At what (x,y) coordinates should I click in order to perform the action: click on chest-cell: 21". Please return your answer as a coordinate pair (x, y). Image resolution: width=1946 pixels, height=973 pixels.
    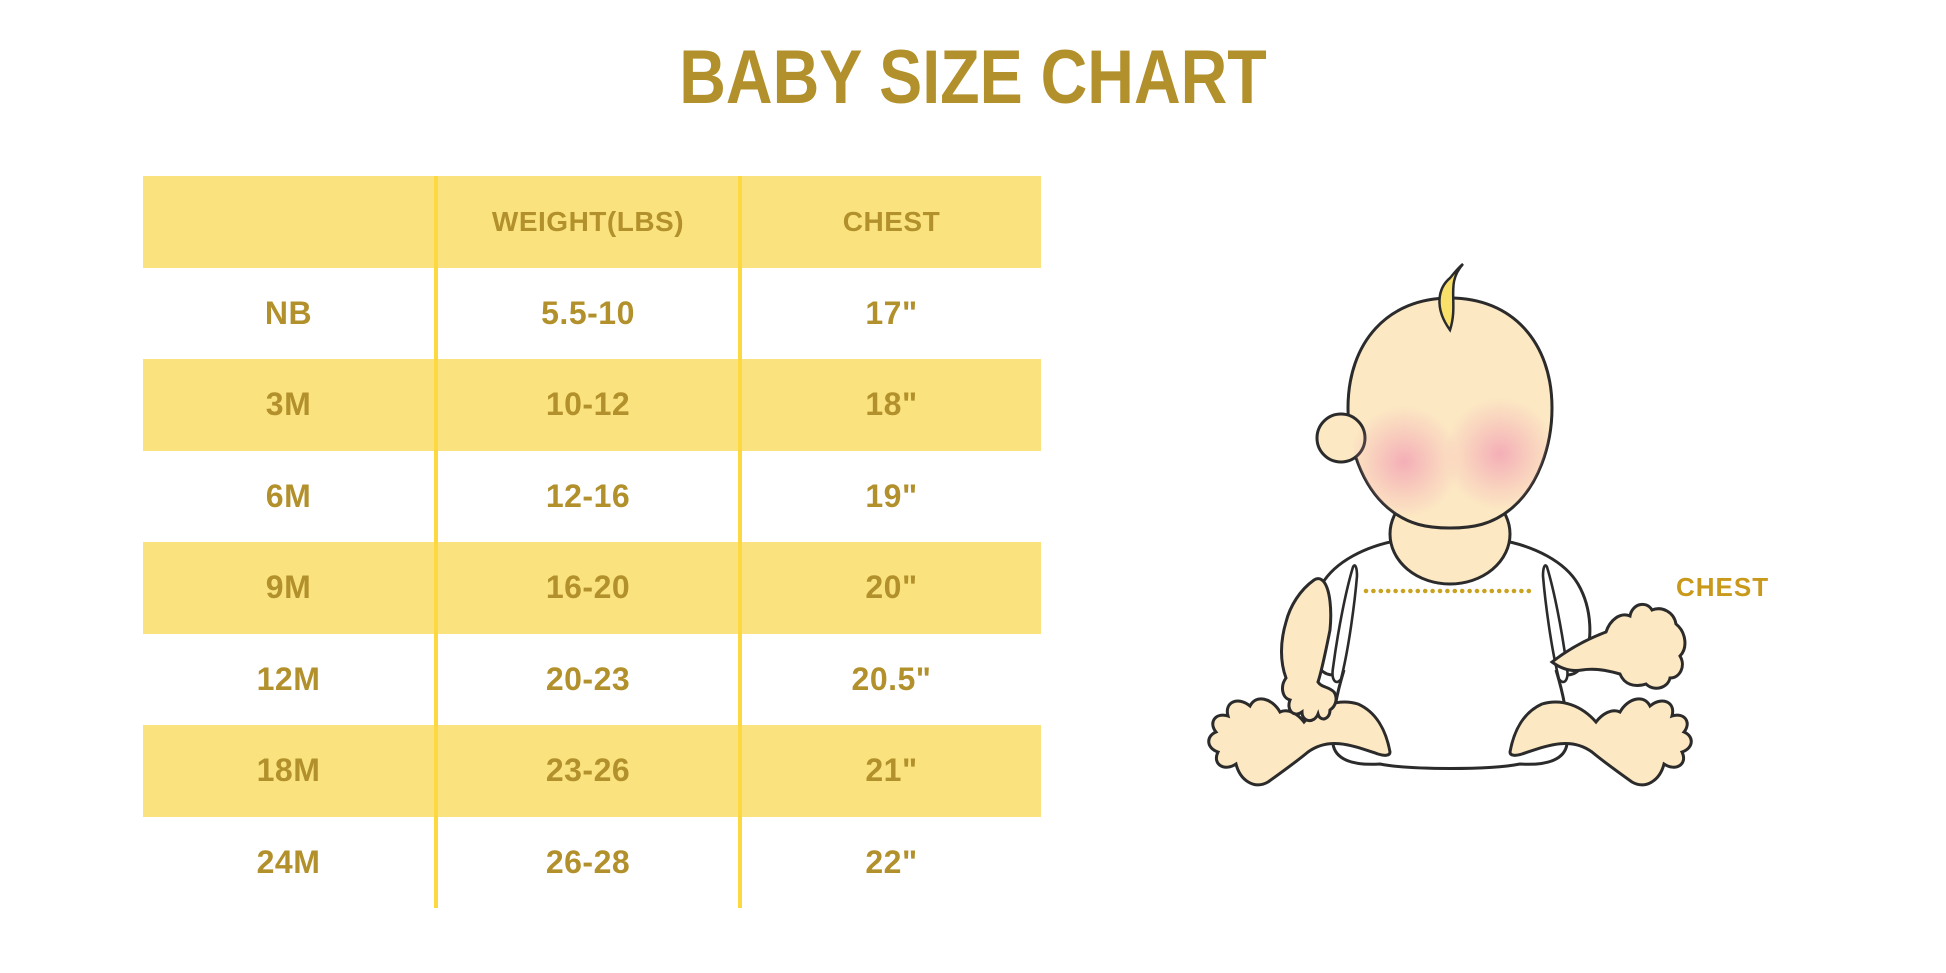
    Looking at the image, I should click on (889, 771).